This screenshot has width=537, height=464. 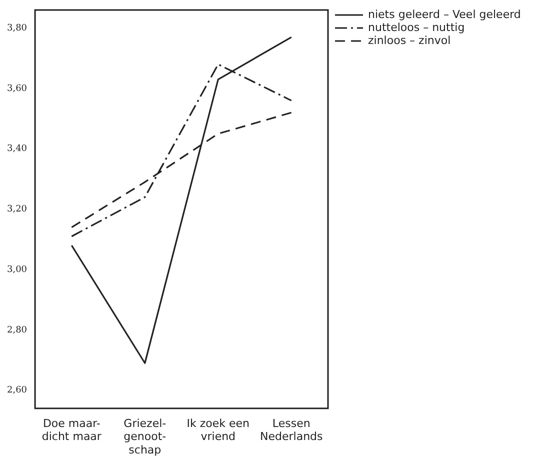 What do you see at coordinates (409, 40) in the screenshot?
I see `legend-label: zinloos – zinvol` at bounding box center [409, 40].